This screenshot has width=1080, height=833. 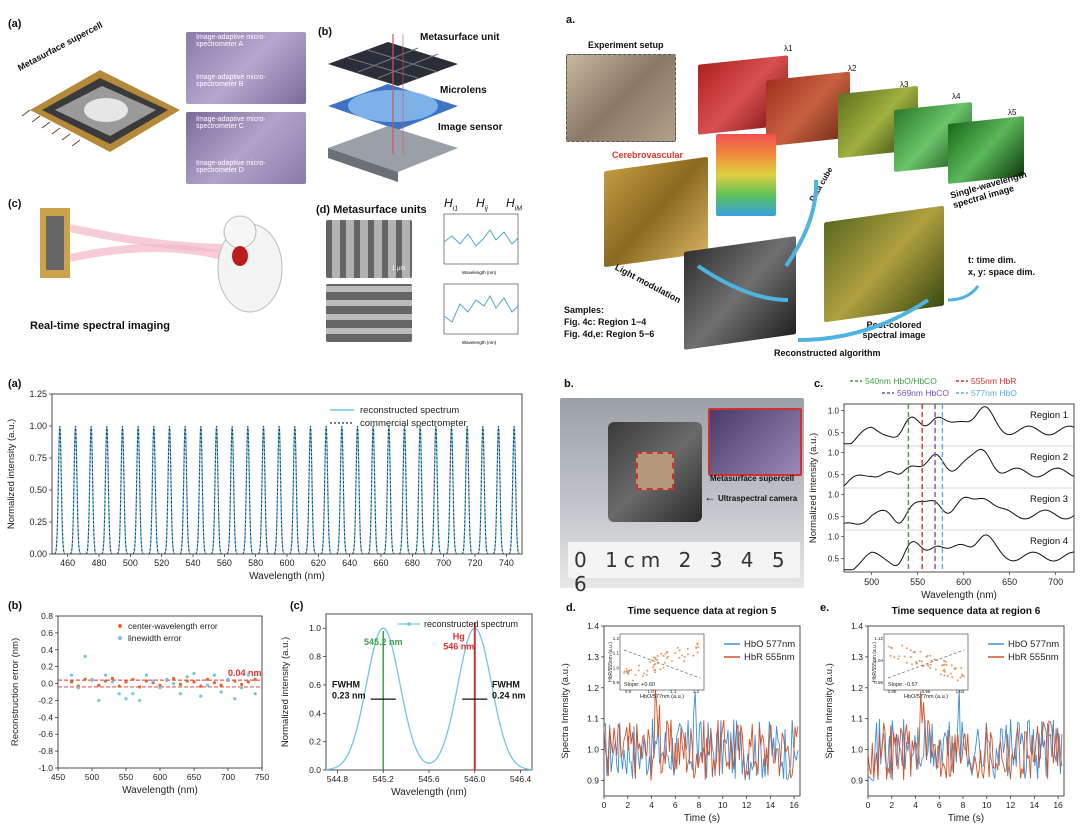 I want to click on right-d-xtick-label: 6, so click(x=675, y=805).